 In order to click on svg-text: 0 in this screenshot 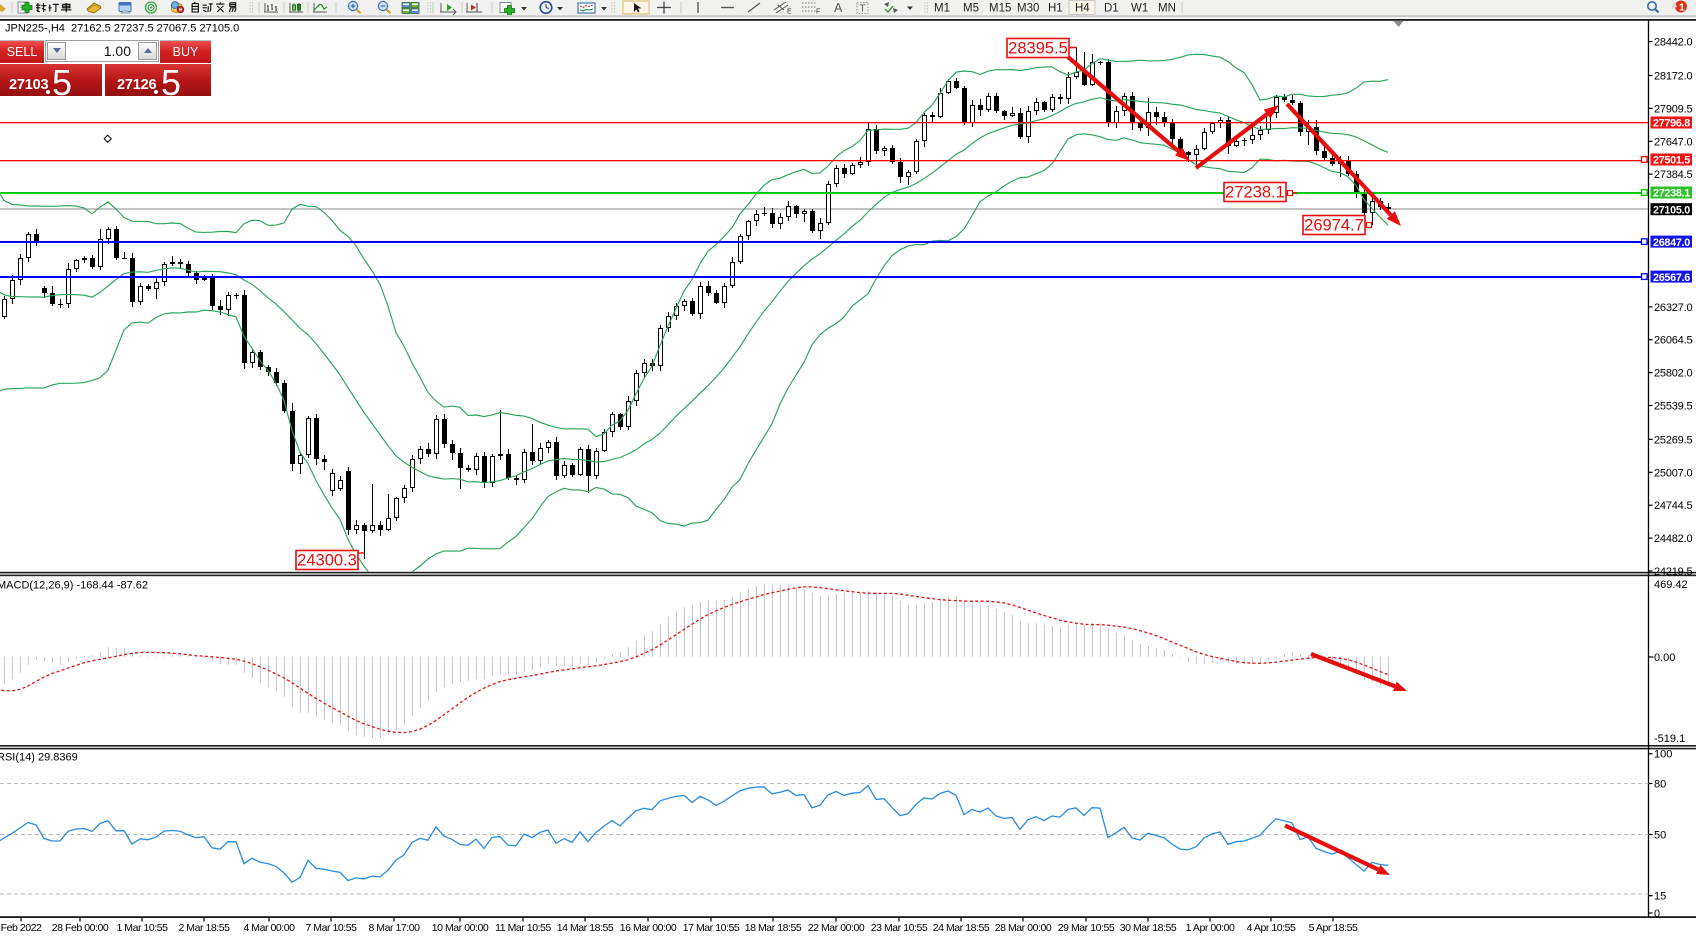, I will do `click(1657, 914)`.